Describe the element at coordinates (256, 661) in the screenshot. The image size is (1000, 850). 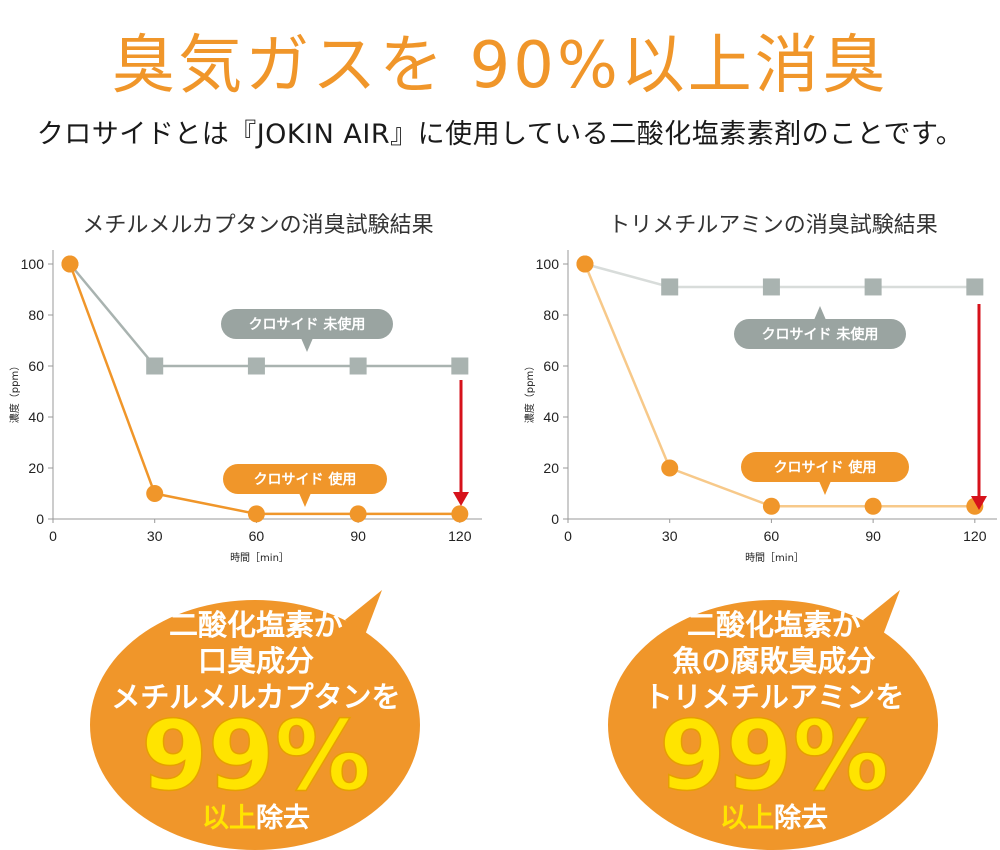
I see `bubble-line-2: 口臭成分` at that location.